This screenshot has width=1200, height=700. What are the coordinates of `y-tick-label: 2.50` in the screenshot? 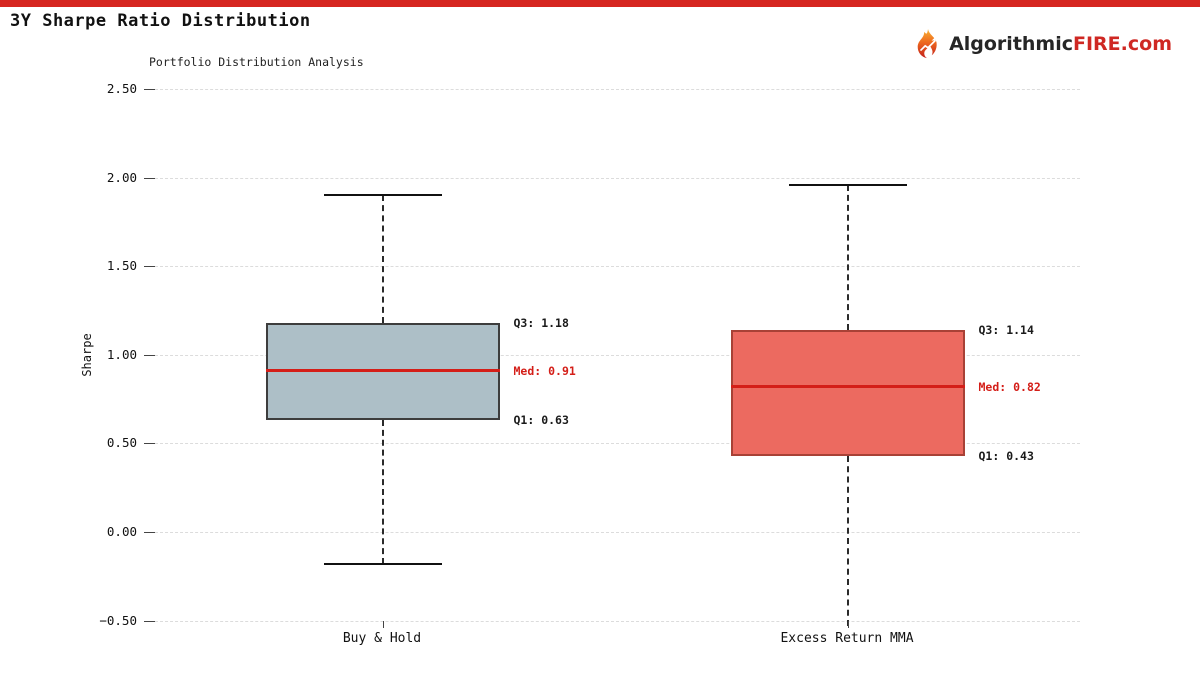 It's located at (121, 88).